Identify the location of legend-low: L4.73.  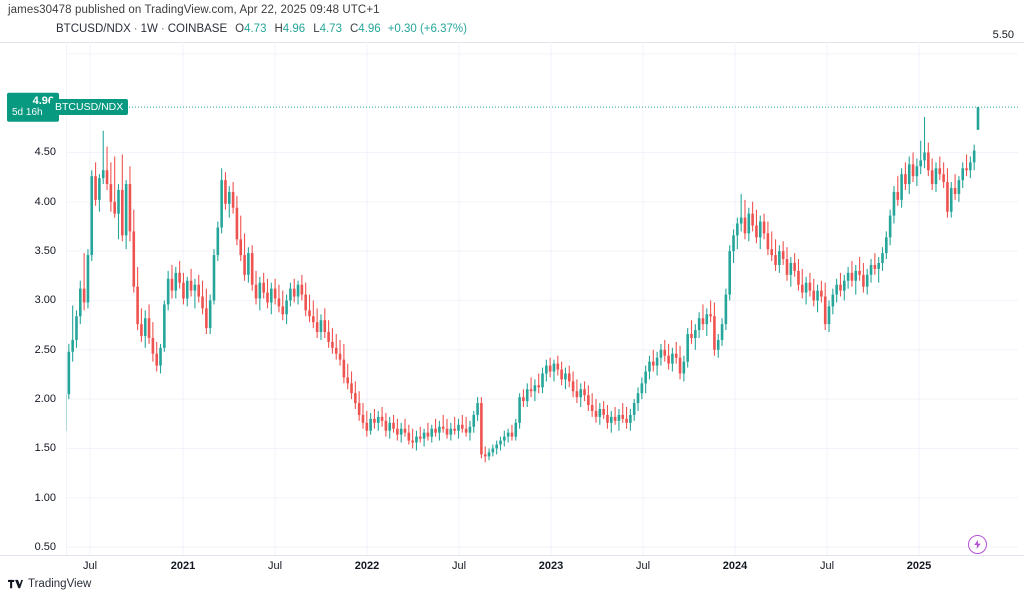
(327, 29).